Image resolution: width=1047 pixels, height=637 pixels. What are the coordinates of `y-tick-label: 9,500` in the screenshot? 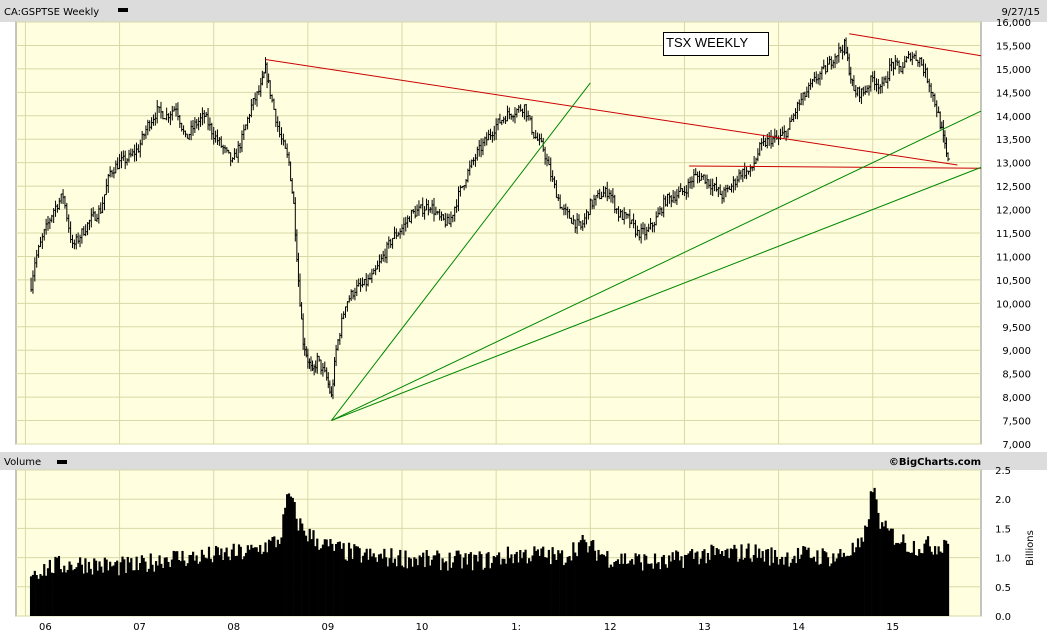 It's located at (1016, 328).